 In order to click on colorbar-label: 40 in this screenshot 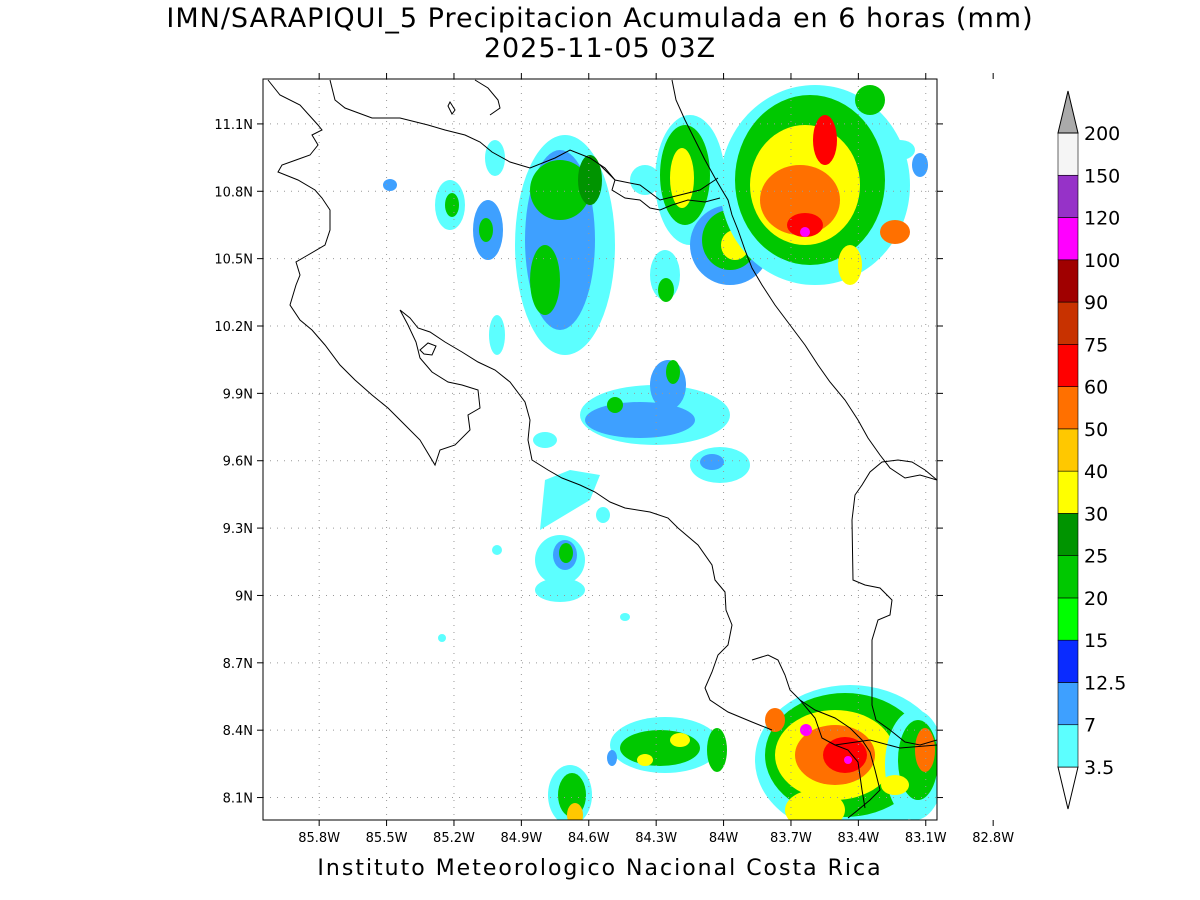, I will do `click(1096, 472)`.